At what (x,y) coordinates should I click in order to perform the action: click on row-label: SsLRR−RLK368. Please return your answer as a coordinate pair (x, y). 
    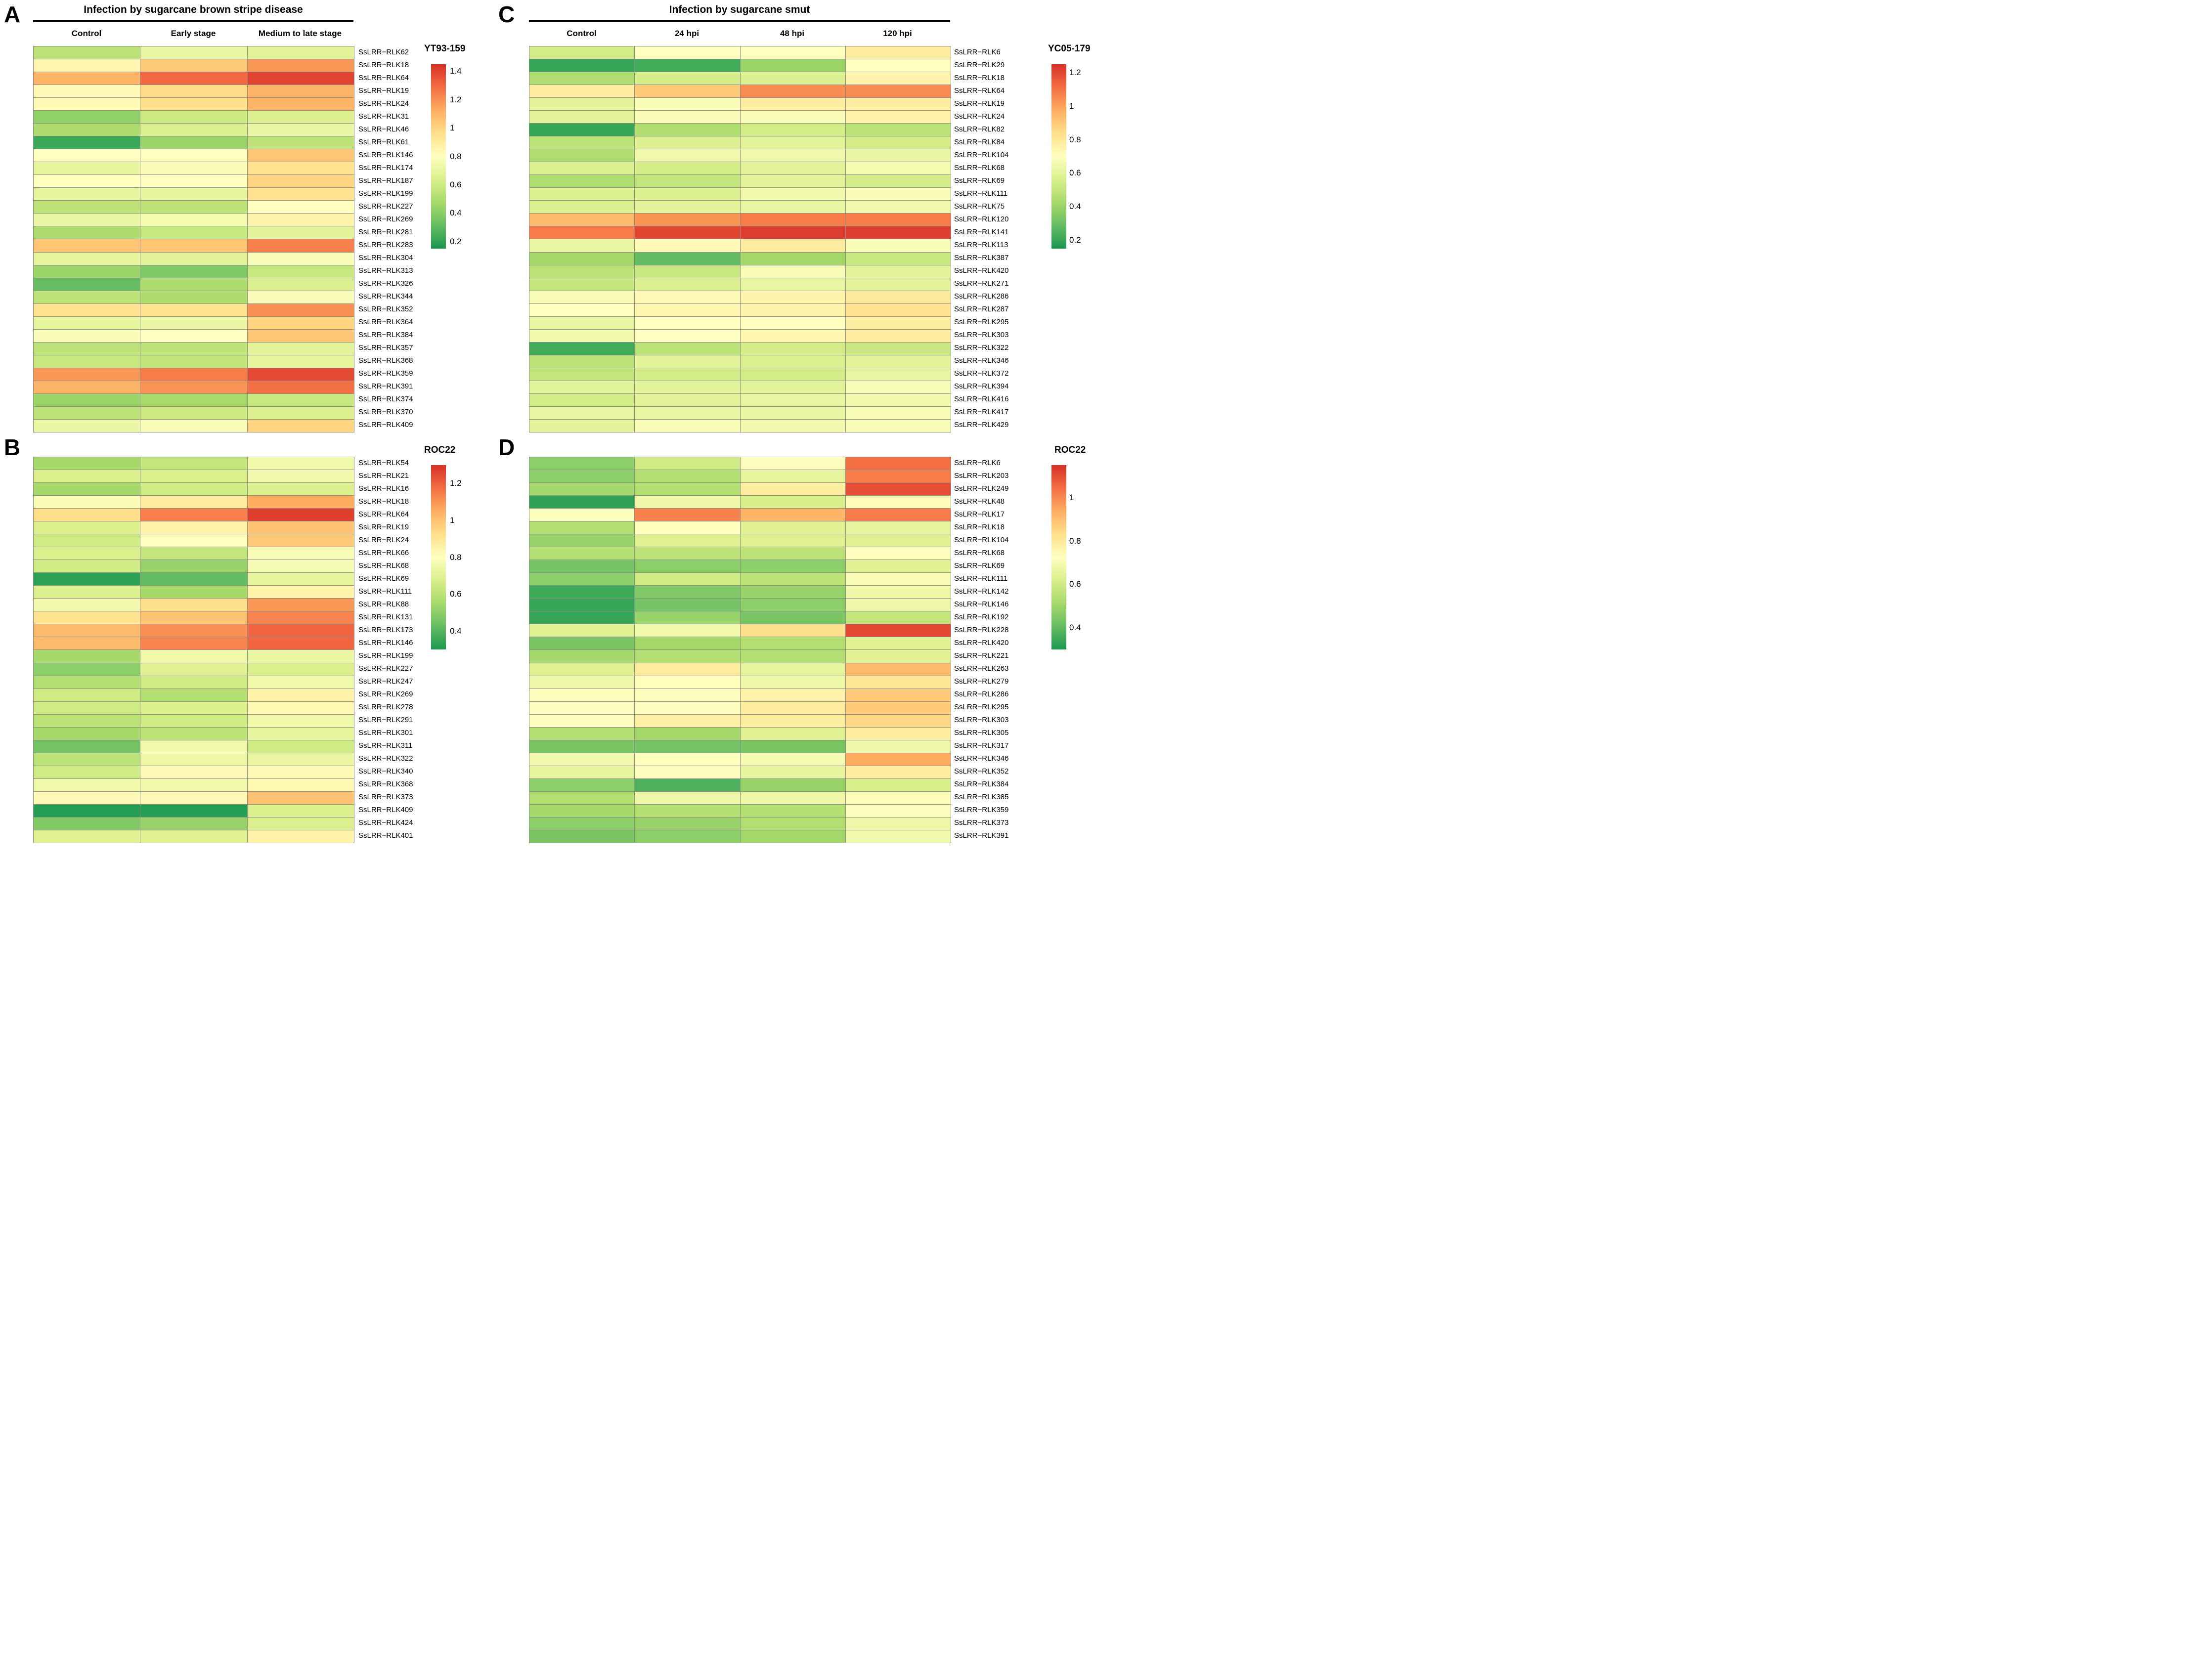
    Looking at the image, I should click on (385, 784).